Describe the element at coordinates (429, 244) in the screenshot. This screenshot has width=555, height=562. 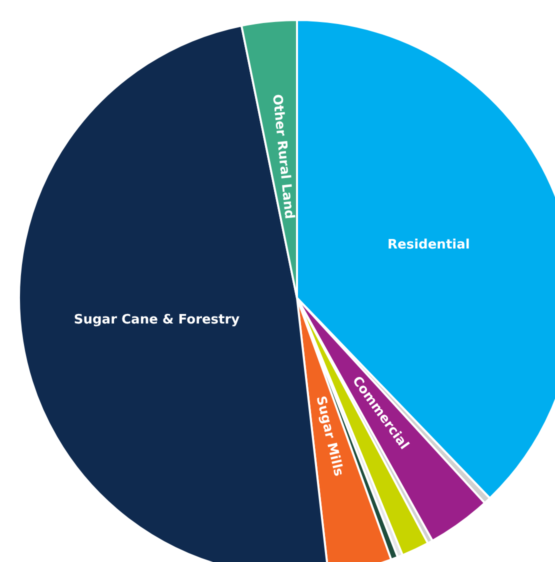
I see `slice-label: Residential` at that location.